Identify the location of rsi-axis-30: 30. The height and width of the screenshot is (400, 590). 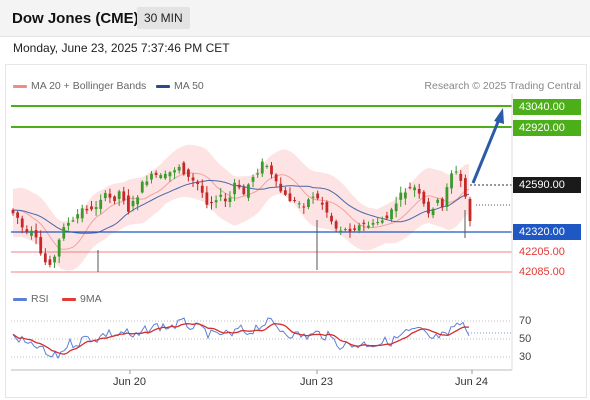
(525, 357).